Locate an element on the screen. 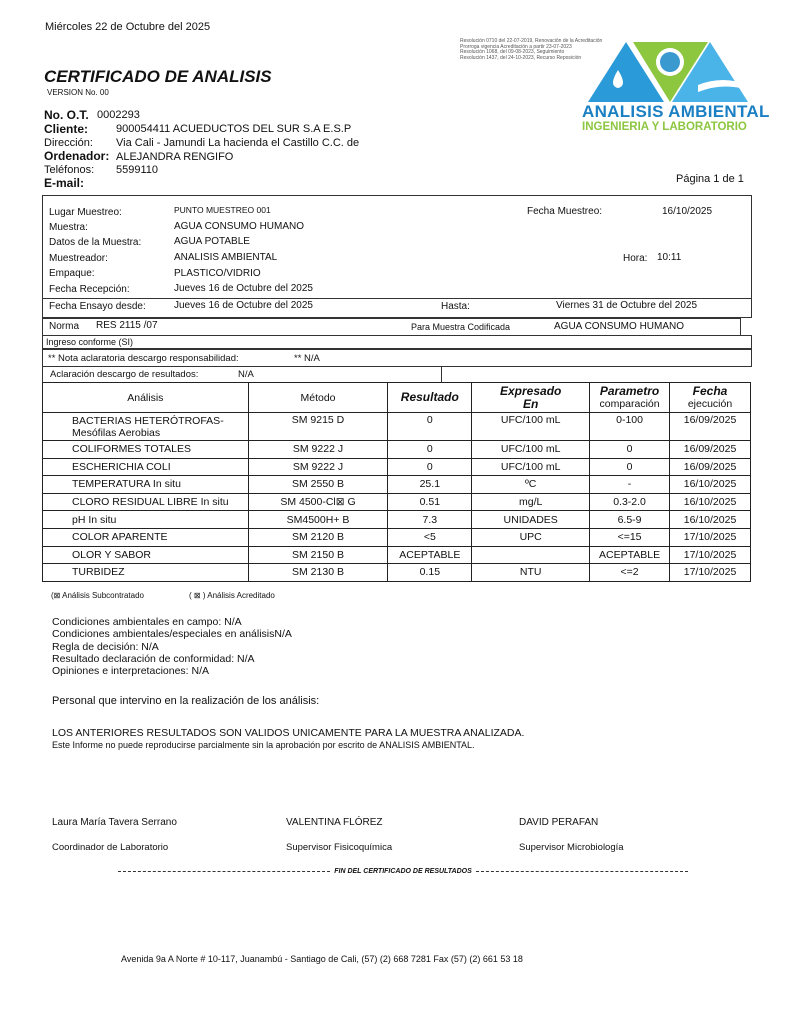 The image size is (791, 1024). signer-name: VALENTINA FLÓREZ is located at coordinates (334, 822).